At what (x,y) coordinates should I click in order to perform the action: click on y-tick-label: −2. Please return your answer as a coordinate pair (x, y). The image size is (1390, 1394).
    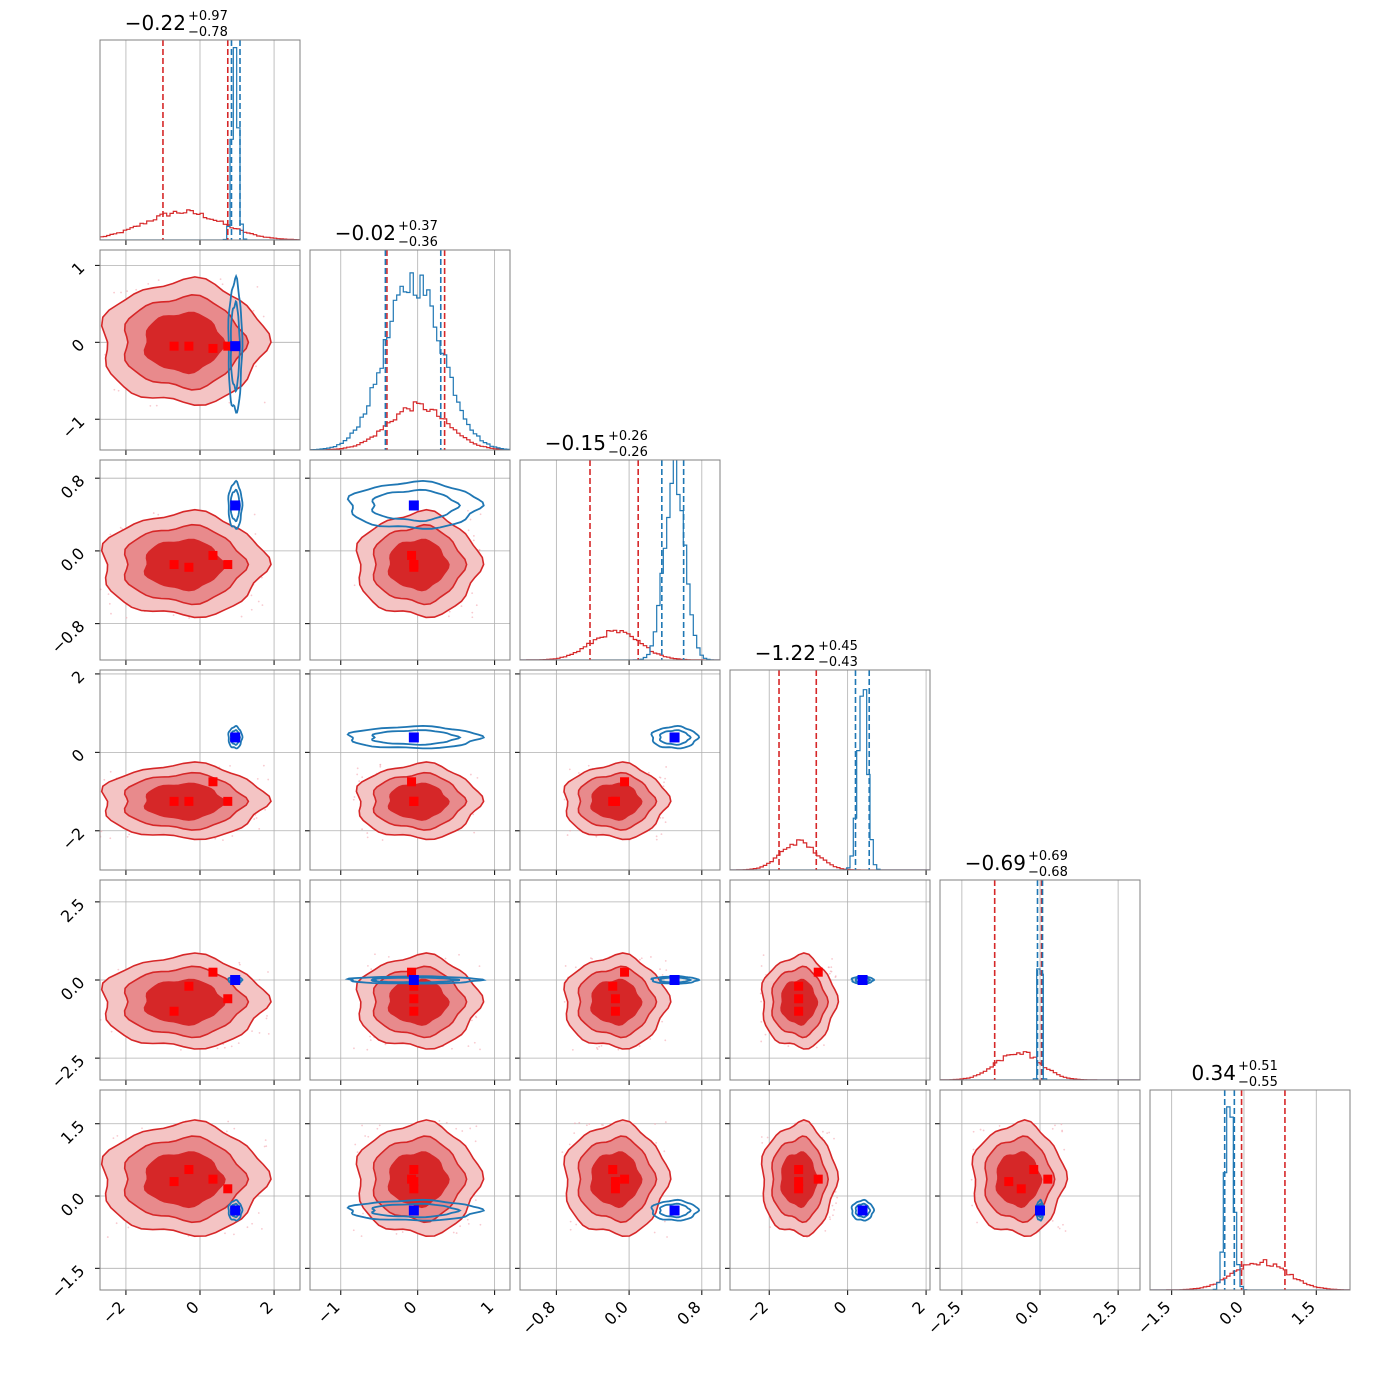
    Looking at the image, I should click on (73, 839).